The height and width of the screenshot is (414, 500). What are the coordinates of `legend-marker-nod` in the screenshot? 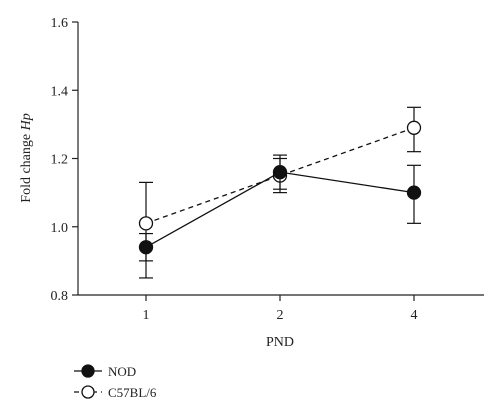 It's located at (88, 371).